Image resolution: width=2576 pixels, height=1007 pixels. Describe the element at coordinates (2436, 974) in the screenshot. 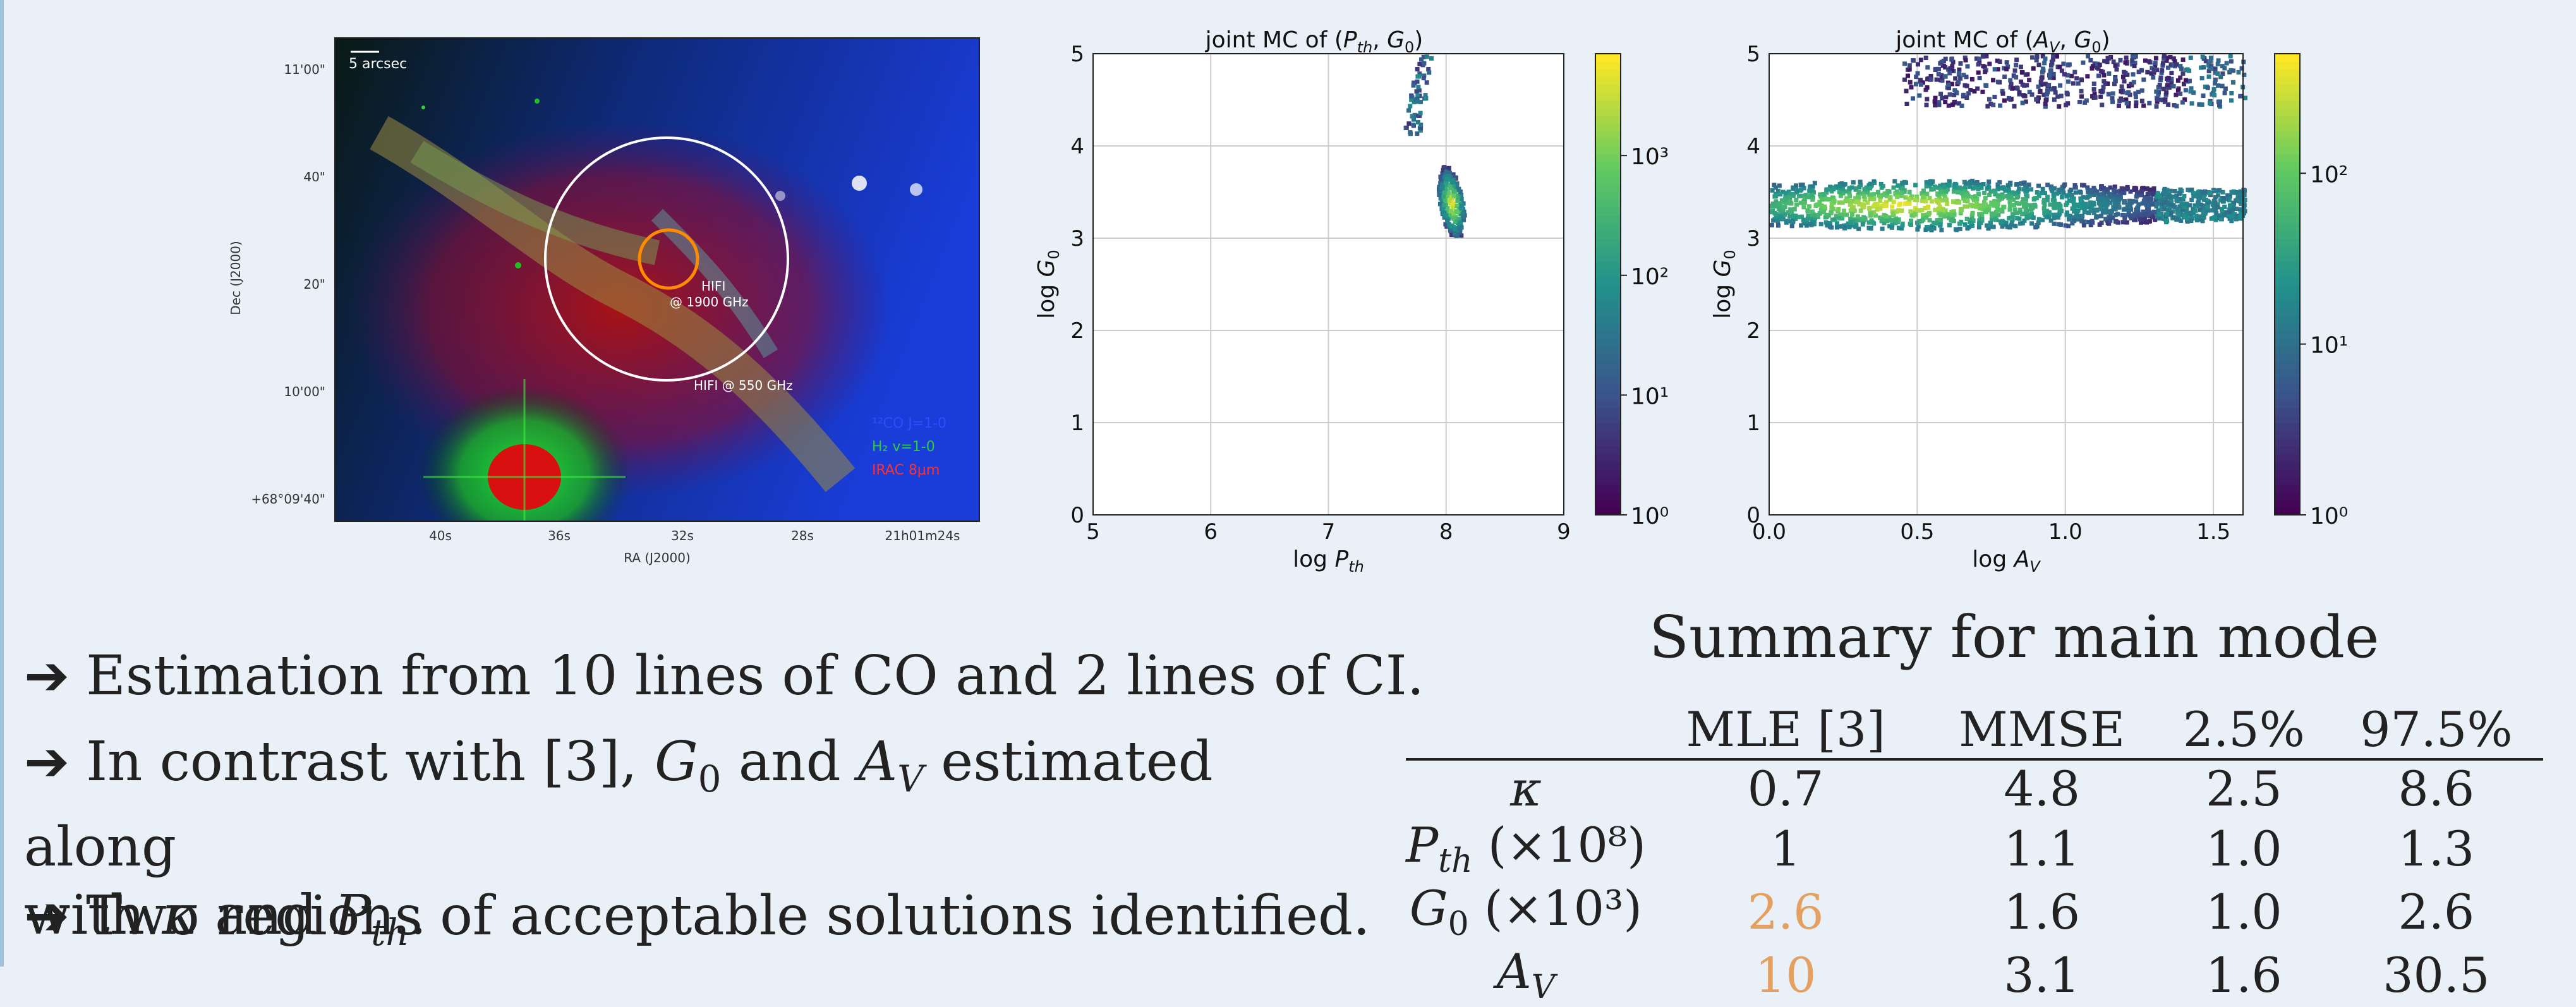

I see `table-cell: 30.5` at that location.